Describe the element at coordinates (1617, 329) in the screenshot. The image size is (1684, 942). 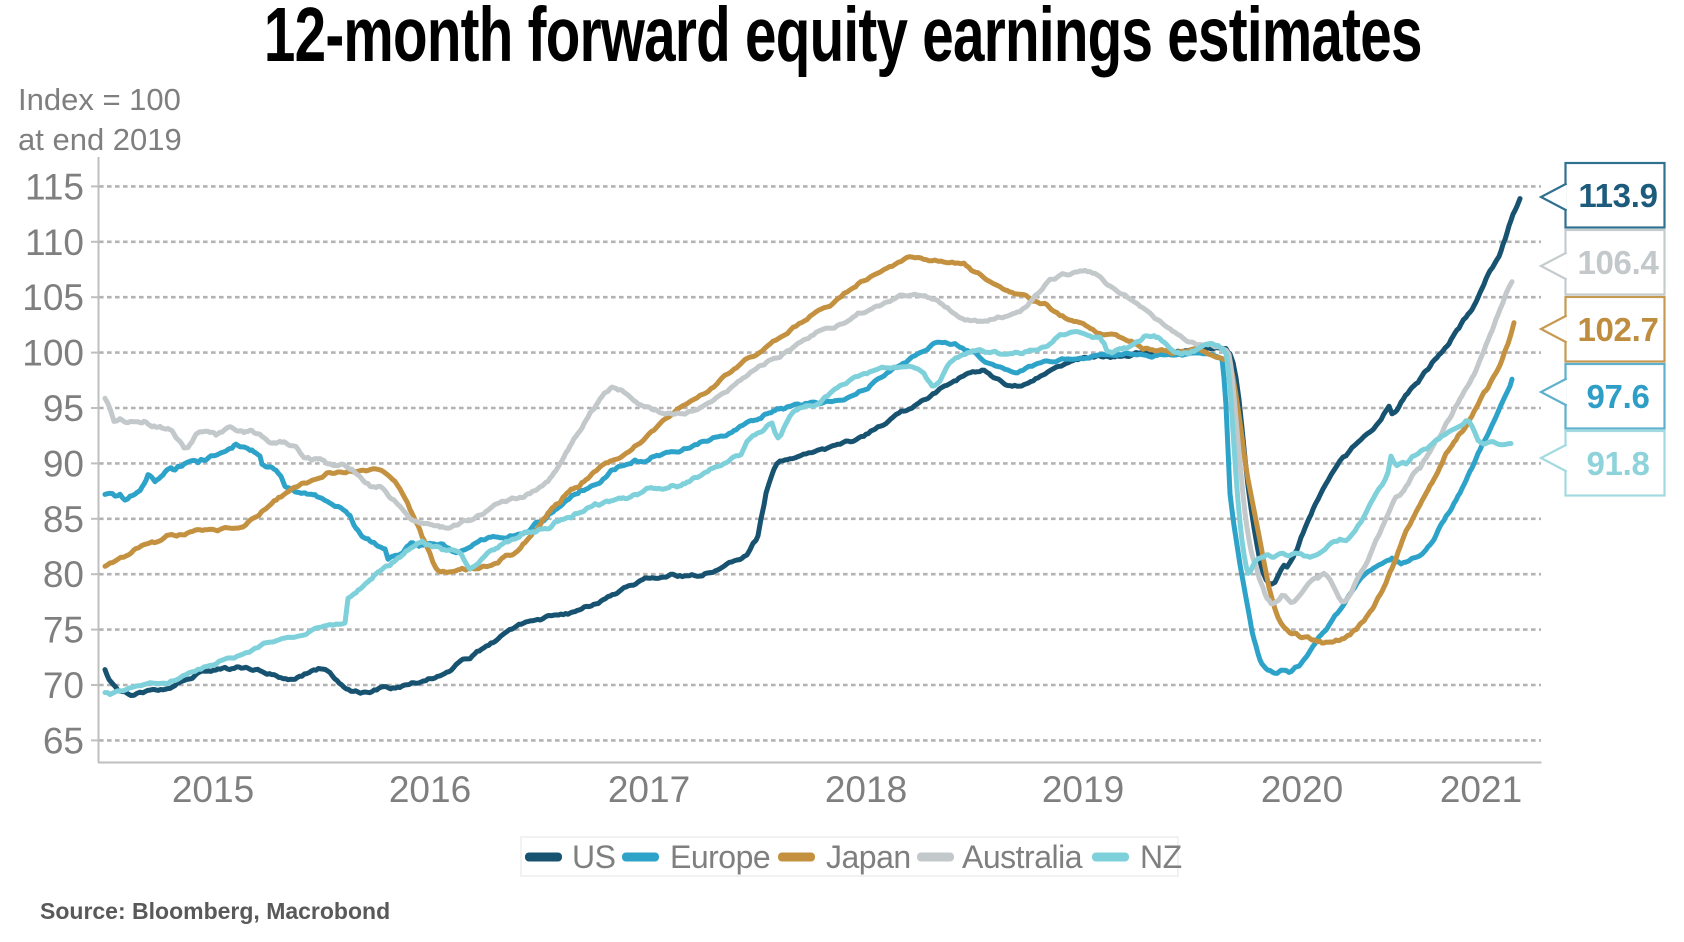
I see `svg-text: 102.7` at that location.